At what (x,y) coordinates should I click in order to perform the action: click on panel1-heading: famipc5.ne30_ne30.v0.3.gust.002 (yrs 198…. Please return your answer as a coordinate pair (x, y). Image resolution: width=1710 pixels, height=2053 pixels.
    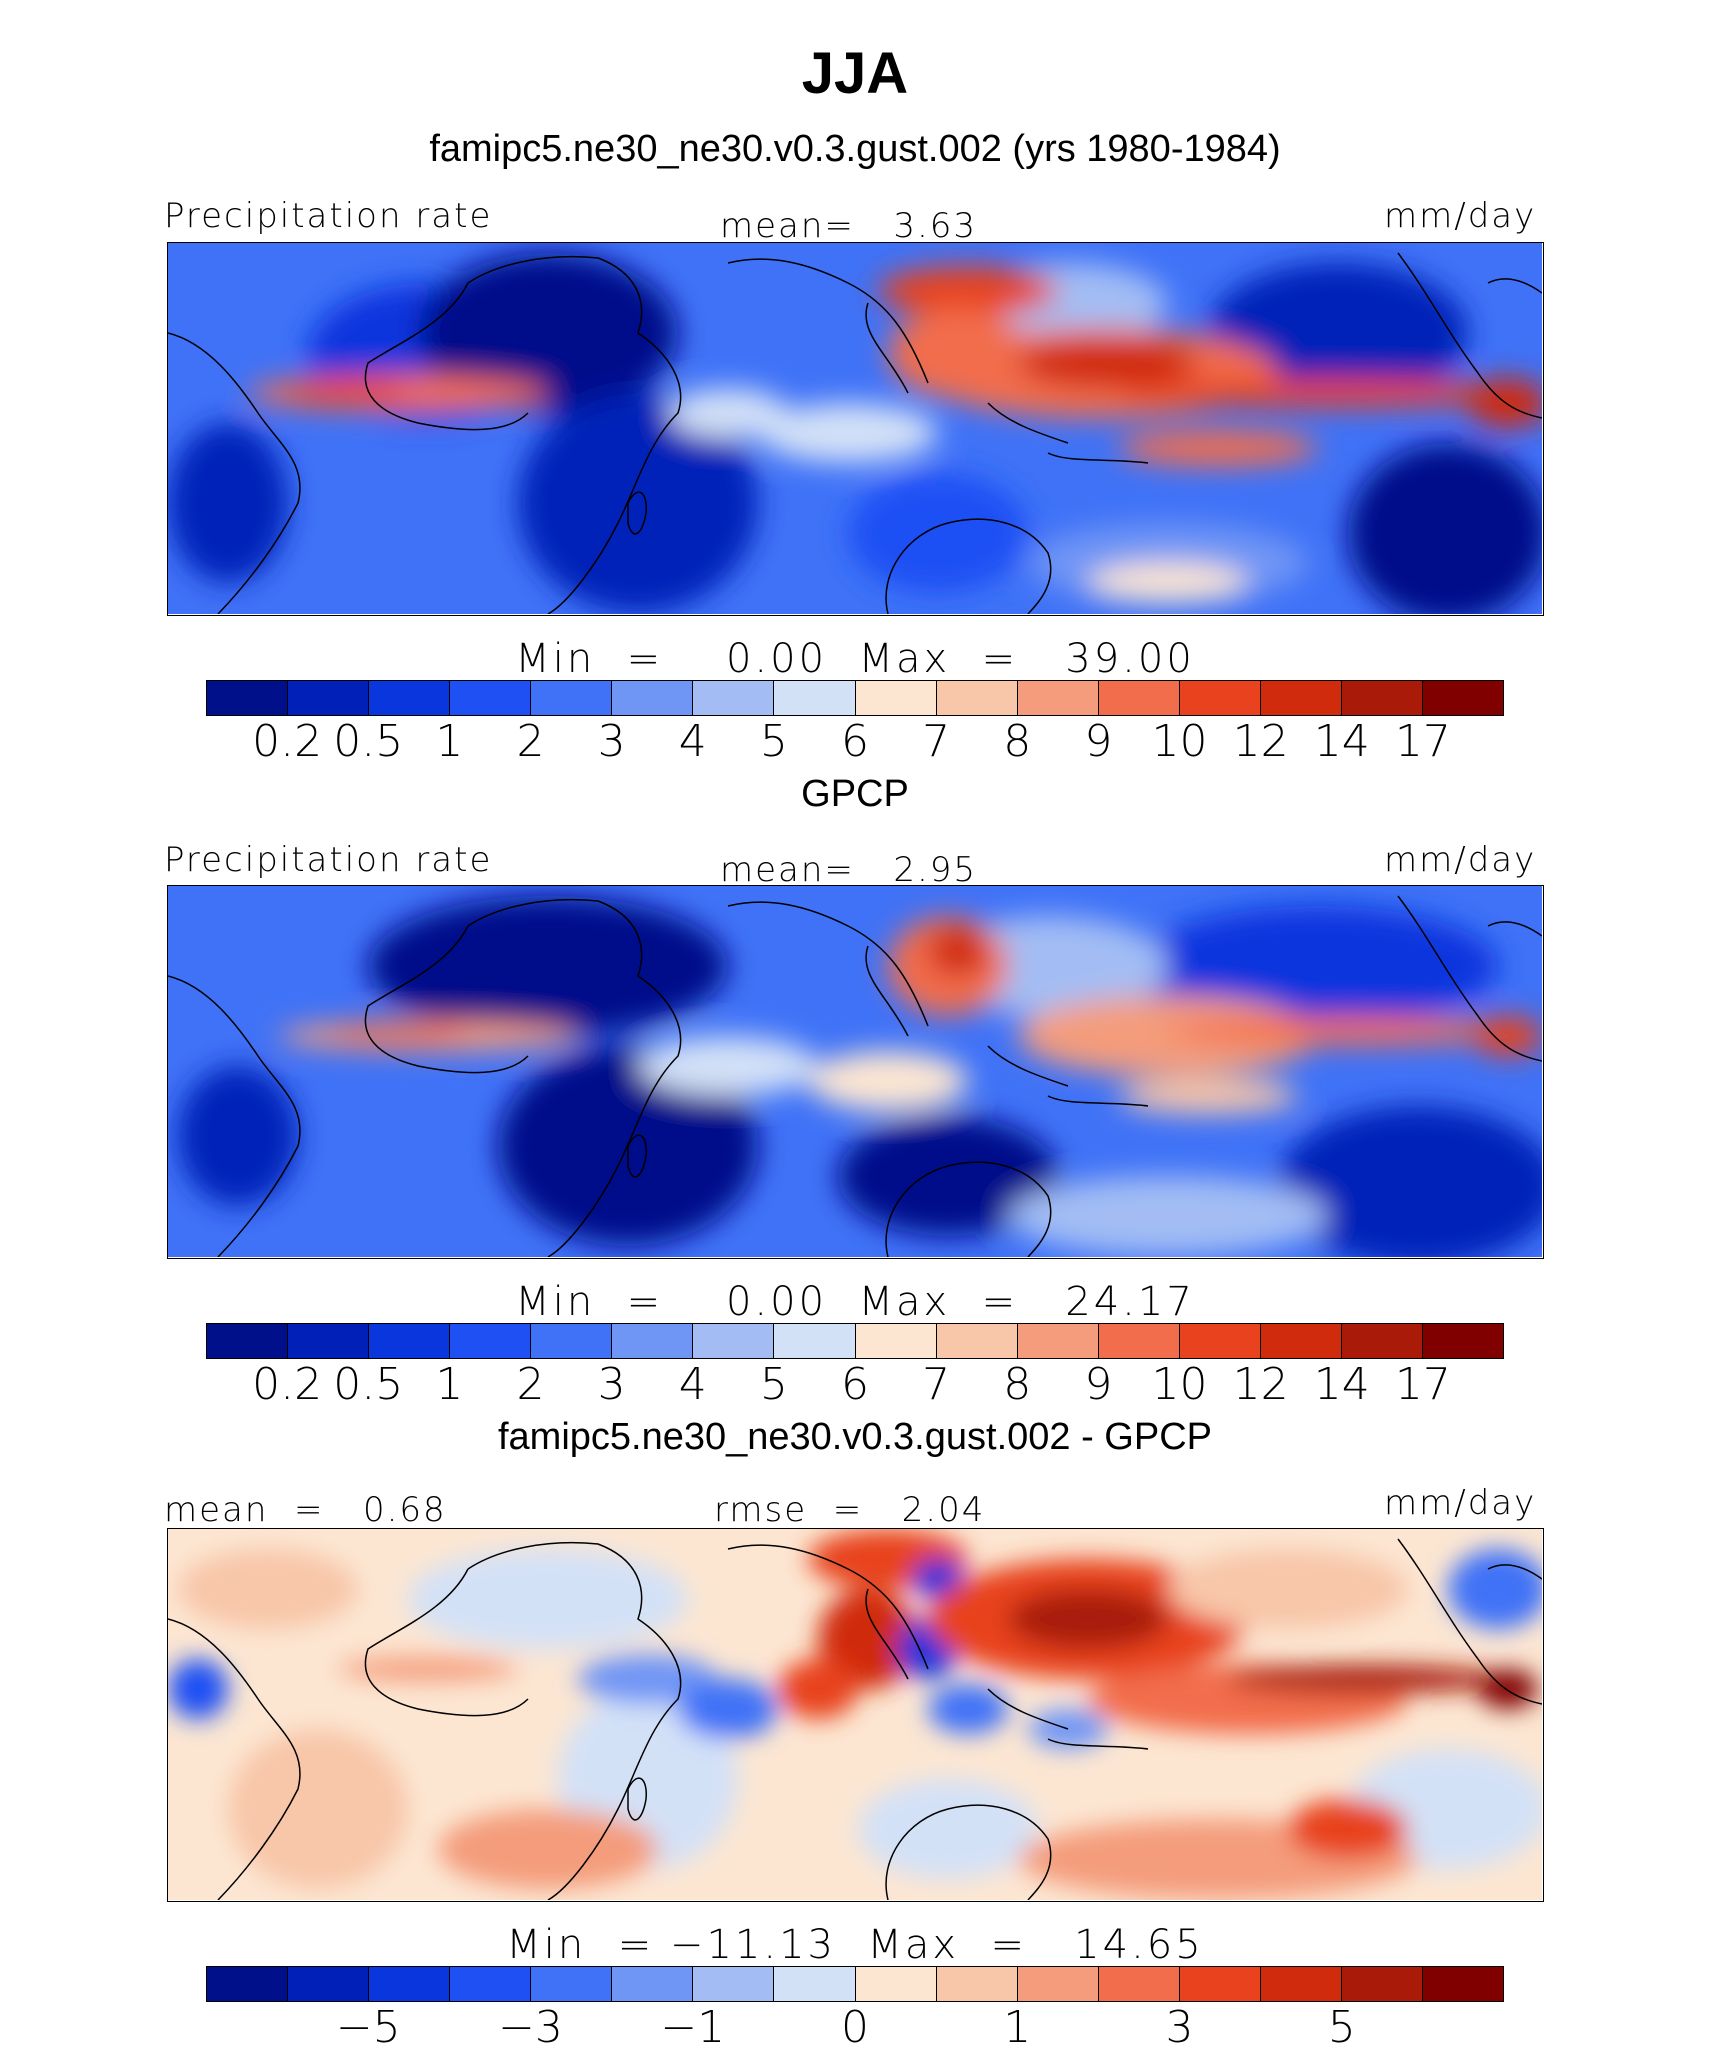
    Looking at the image, I should click on (855, 149).